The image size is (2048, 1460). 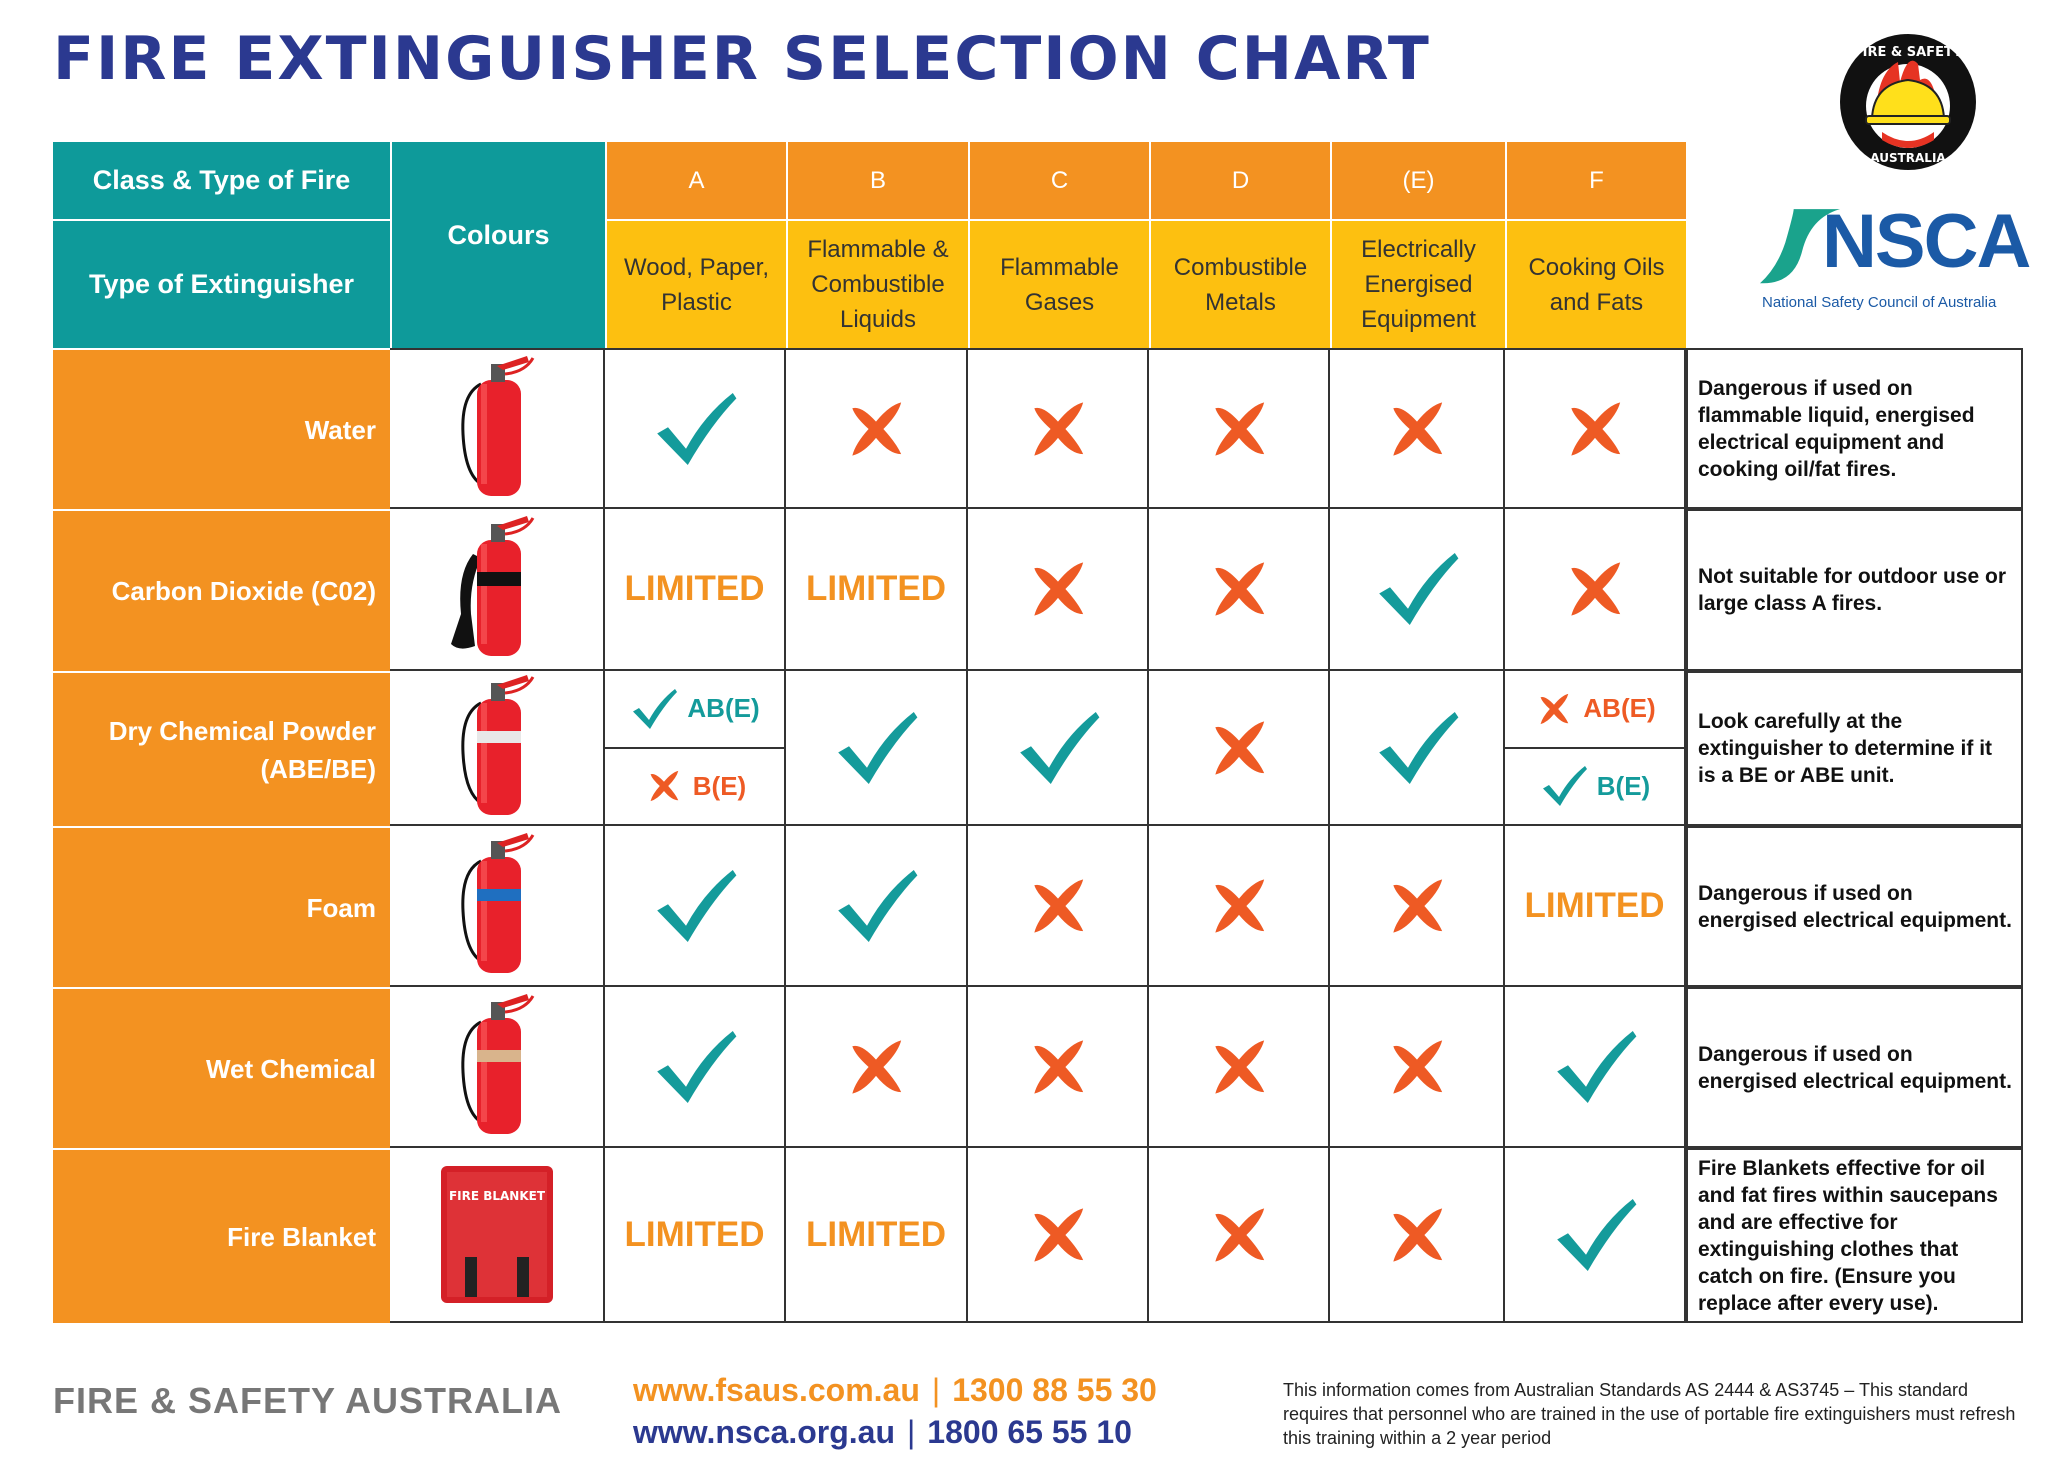 I want to click on page-title: FIRE EXTINGUISHER SELECTION CHART, so click(x=742, y=59).